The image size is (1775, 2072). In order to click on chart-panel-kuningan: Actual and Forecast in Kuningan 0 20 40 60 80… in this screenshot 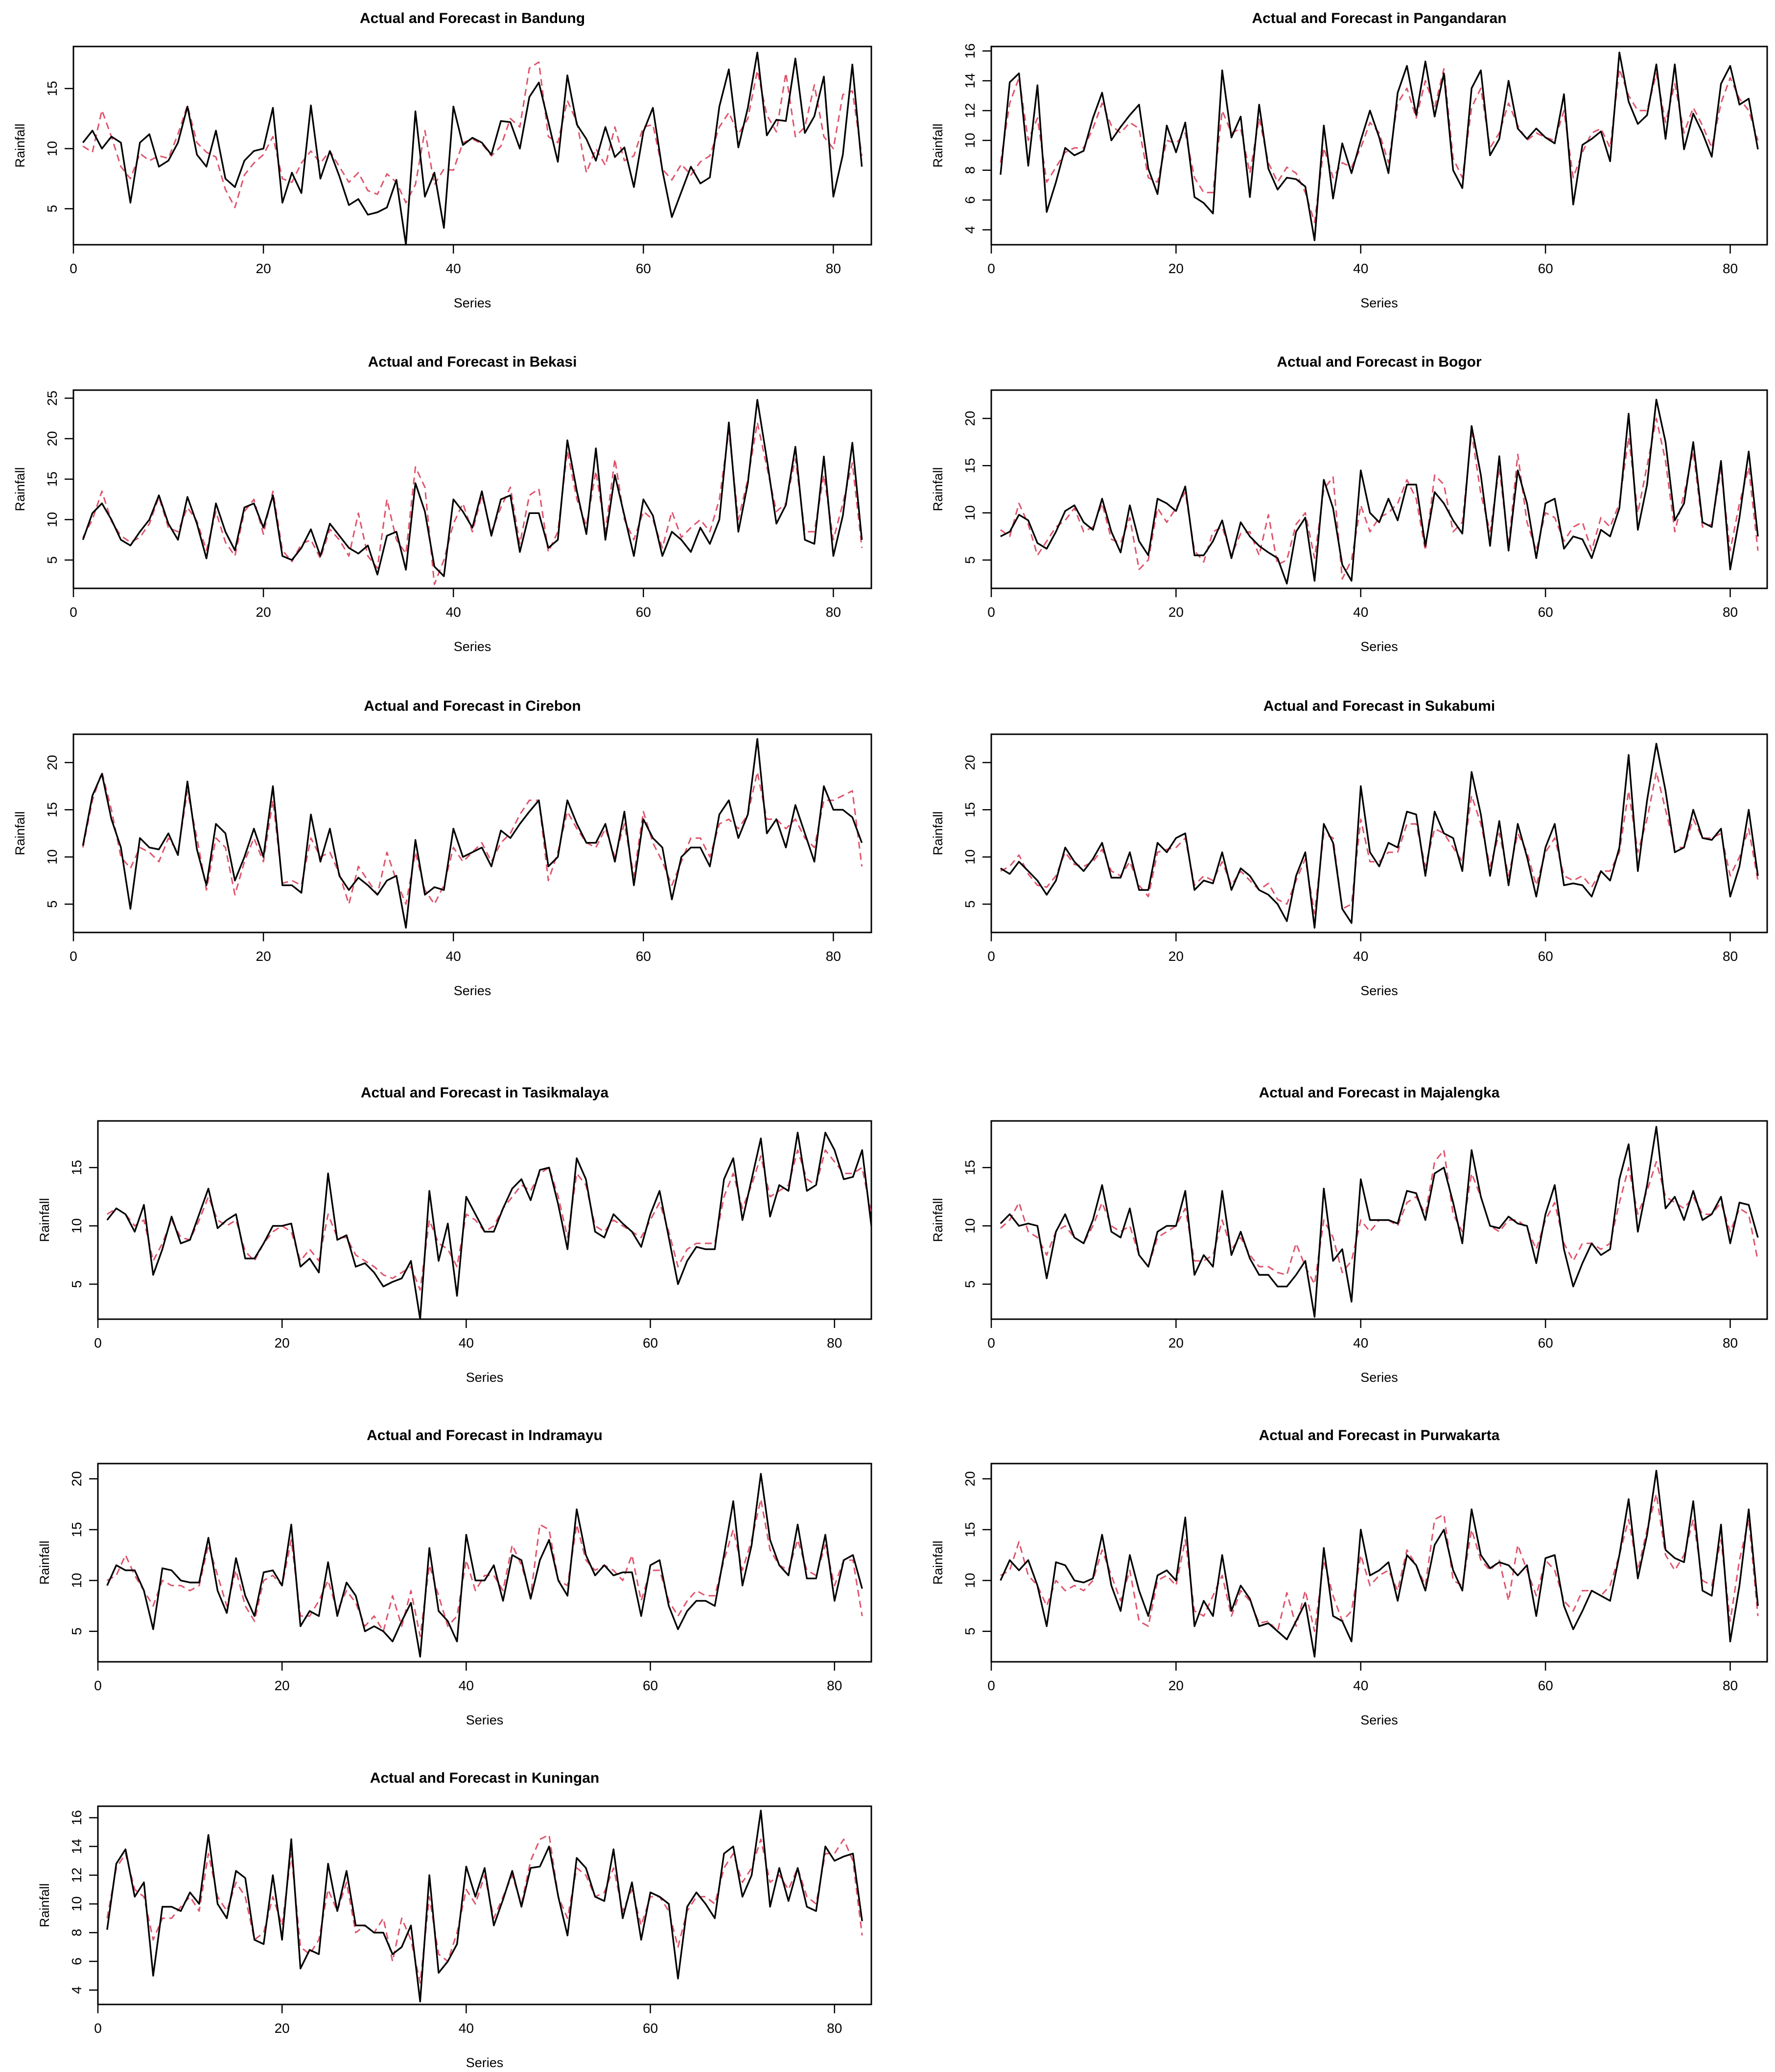, I will do `click(454, 1920)`.